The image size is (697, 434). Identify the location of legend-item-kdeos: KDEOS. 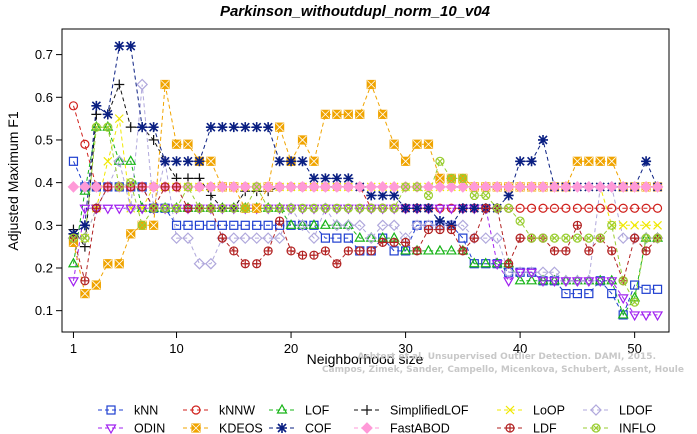
(223, 428).